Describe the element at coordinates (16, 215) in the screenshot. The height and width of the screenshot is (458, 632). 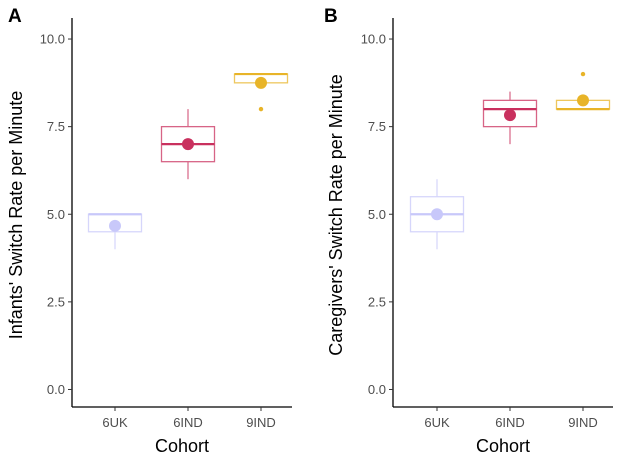
I see `panel-a-y-axis-title: Infants' Switch Rate per Minute` at that location.